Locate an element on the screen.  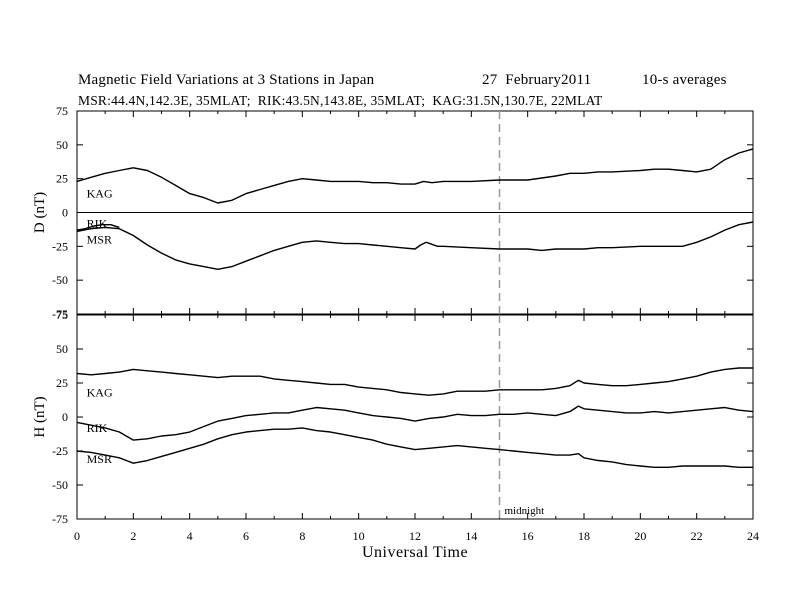
x-tick-label: 14 is located at coordinates (471, 536).